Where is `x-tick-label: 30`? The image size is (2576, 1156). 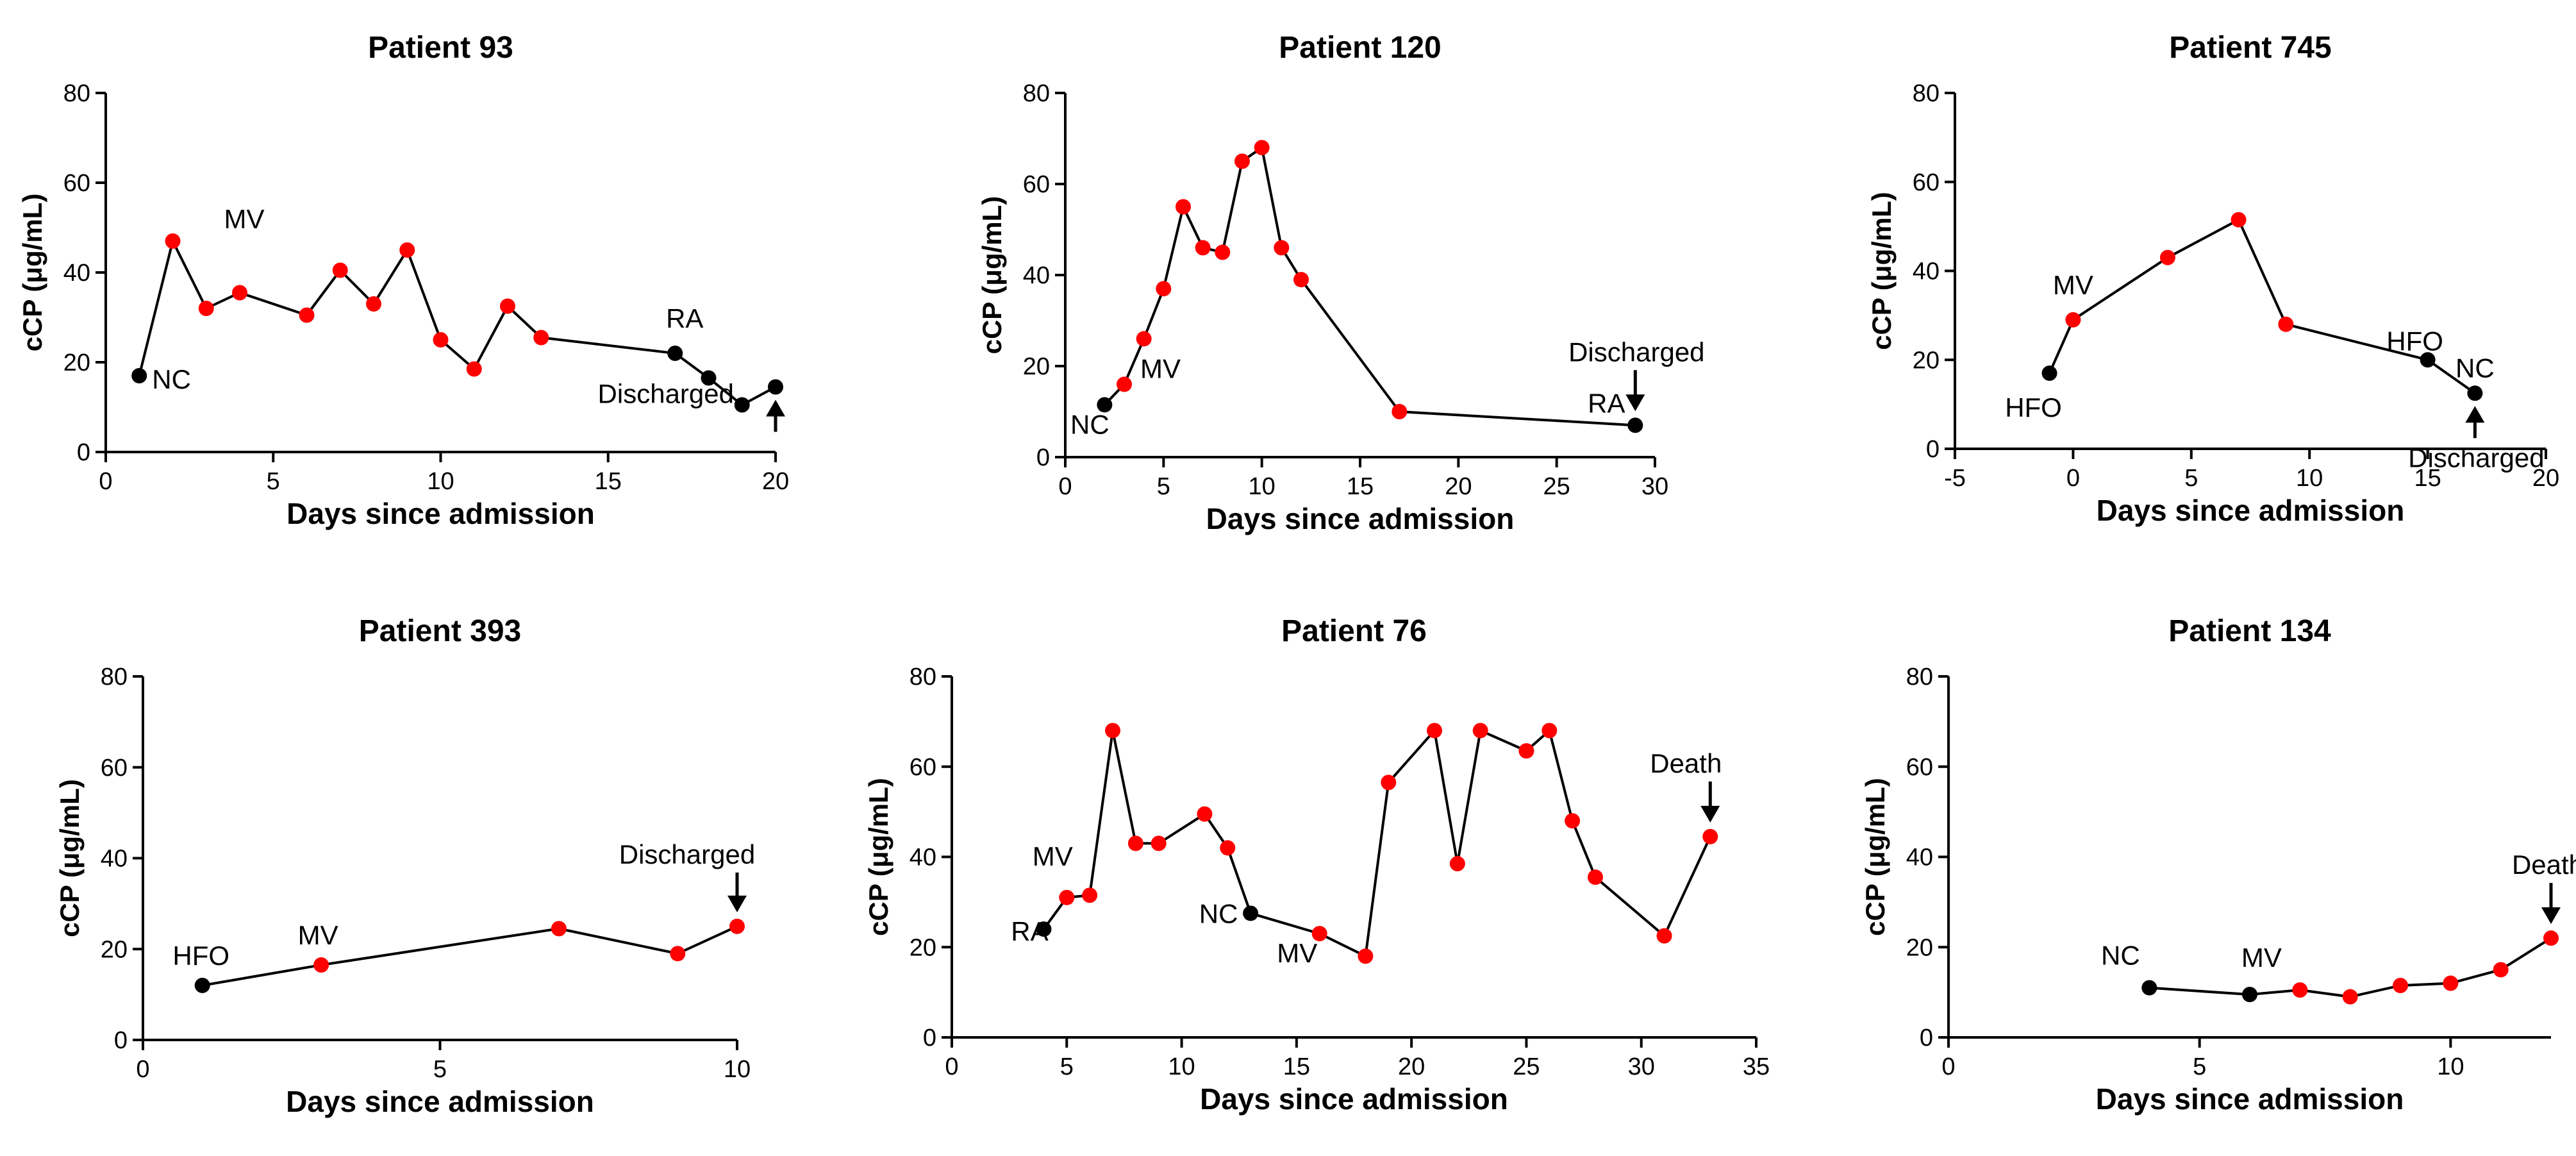
x-tick-label: 30 is located at coordinates (1655, 486).